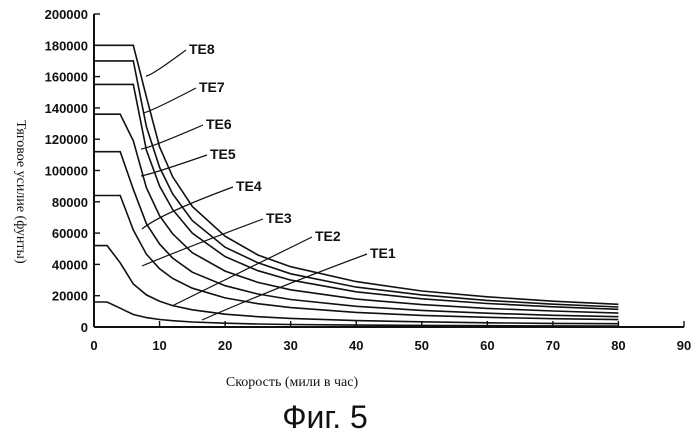 This screenshot has width=699, height=439. I want to click on leader-line-te3, so click(202, 242).